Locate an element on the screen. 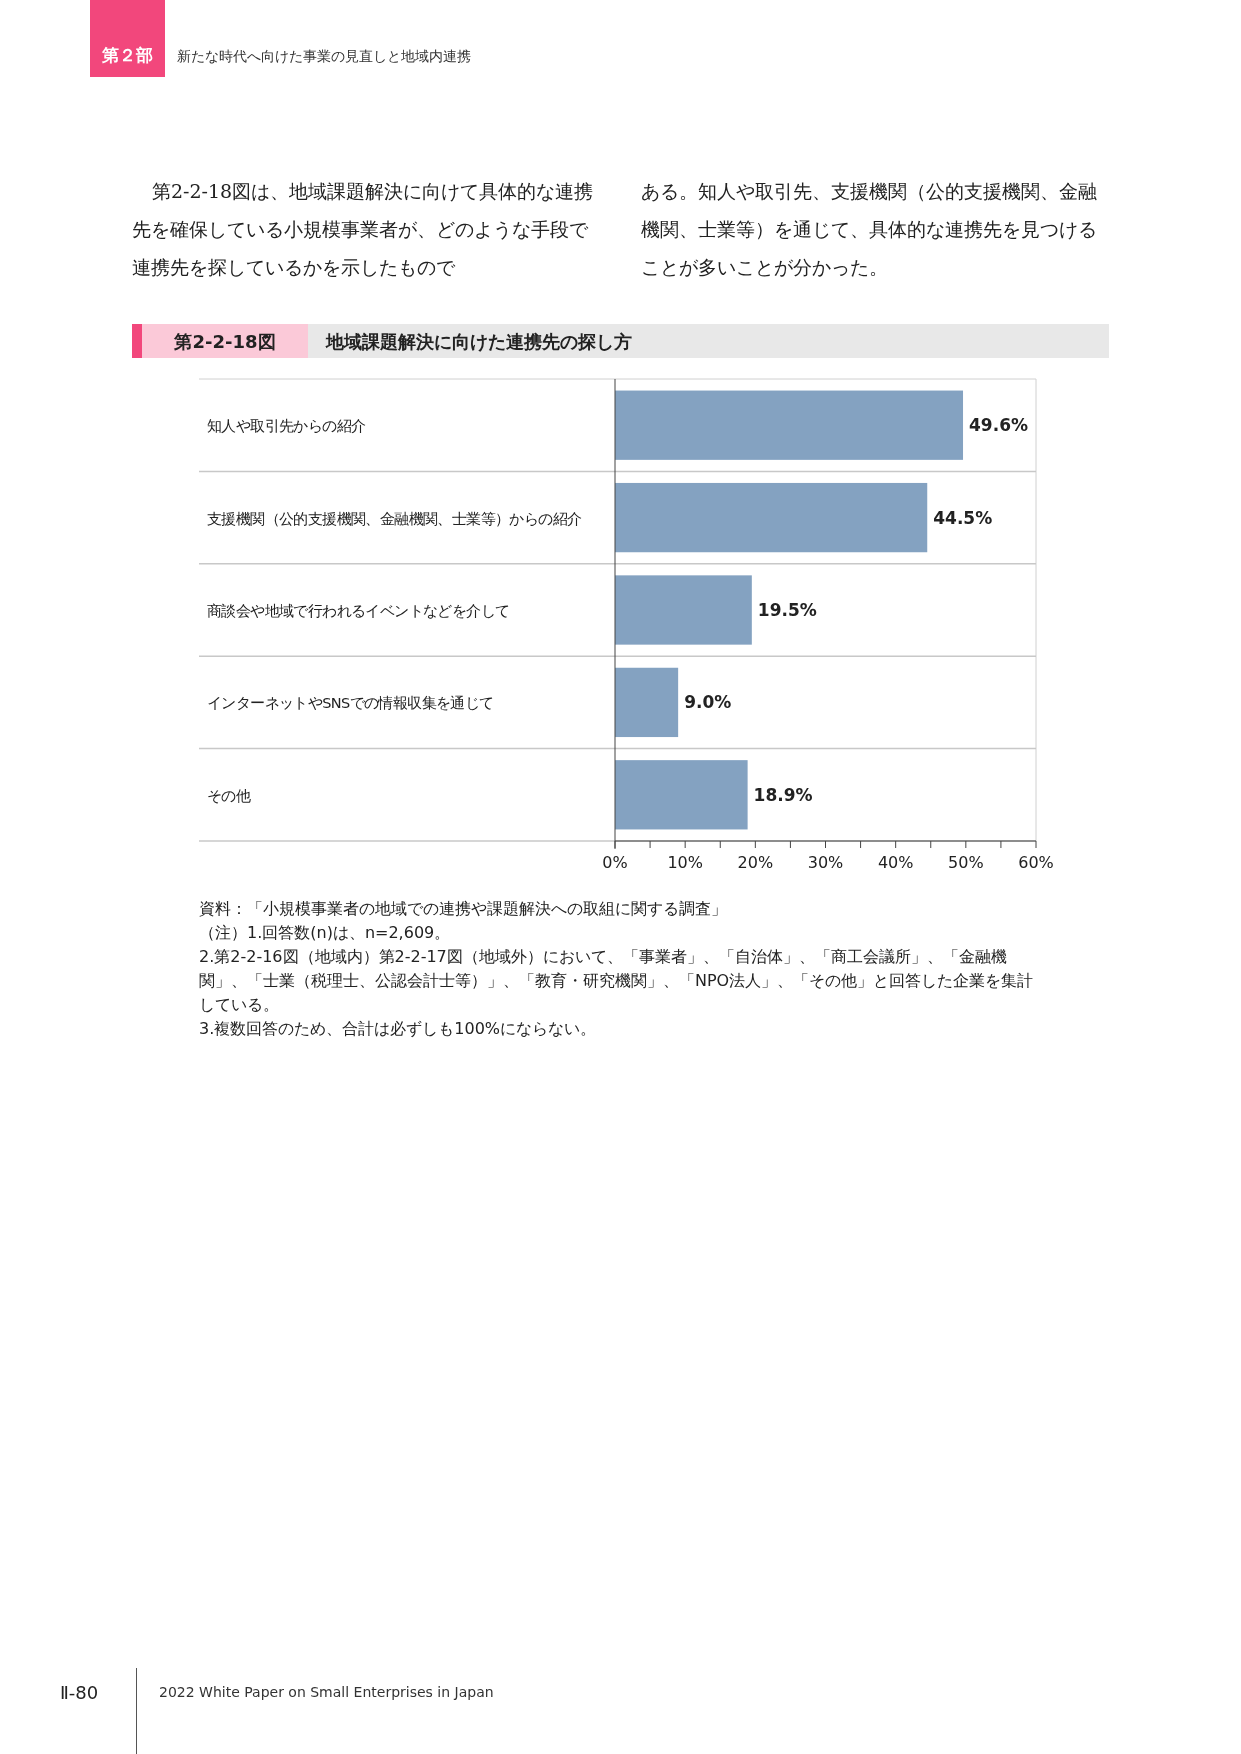 This screenshot has height=1754, width=1241. text: 第2-2-18図は、地域課題解決に向けて具体的な連携先を確保している小規模事業者が、どのような手段で連携先を探しているかを示したもので is located at coordinates (363, 229).